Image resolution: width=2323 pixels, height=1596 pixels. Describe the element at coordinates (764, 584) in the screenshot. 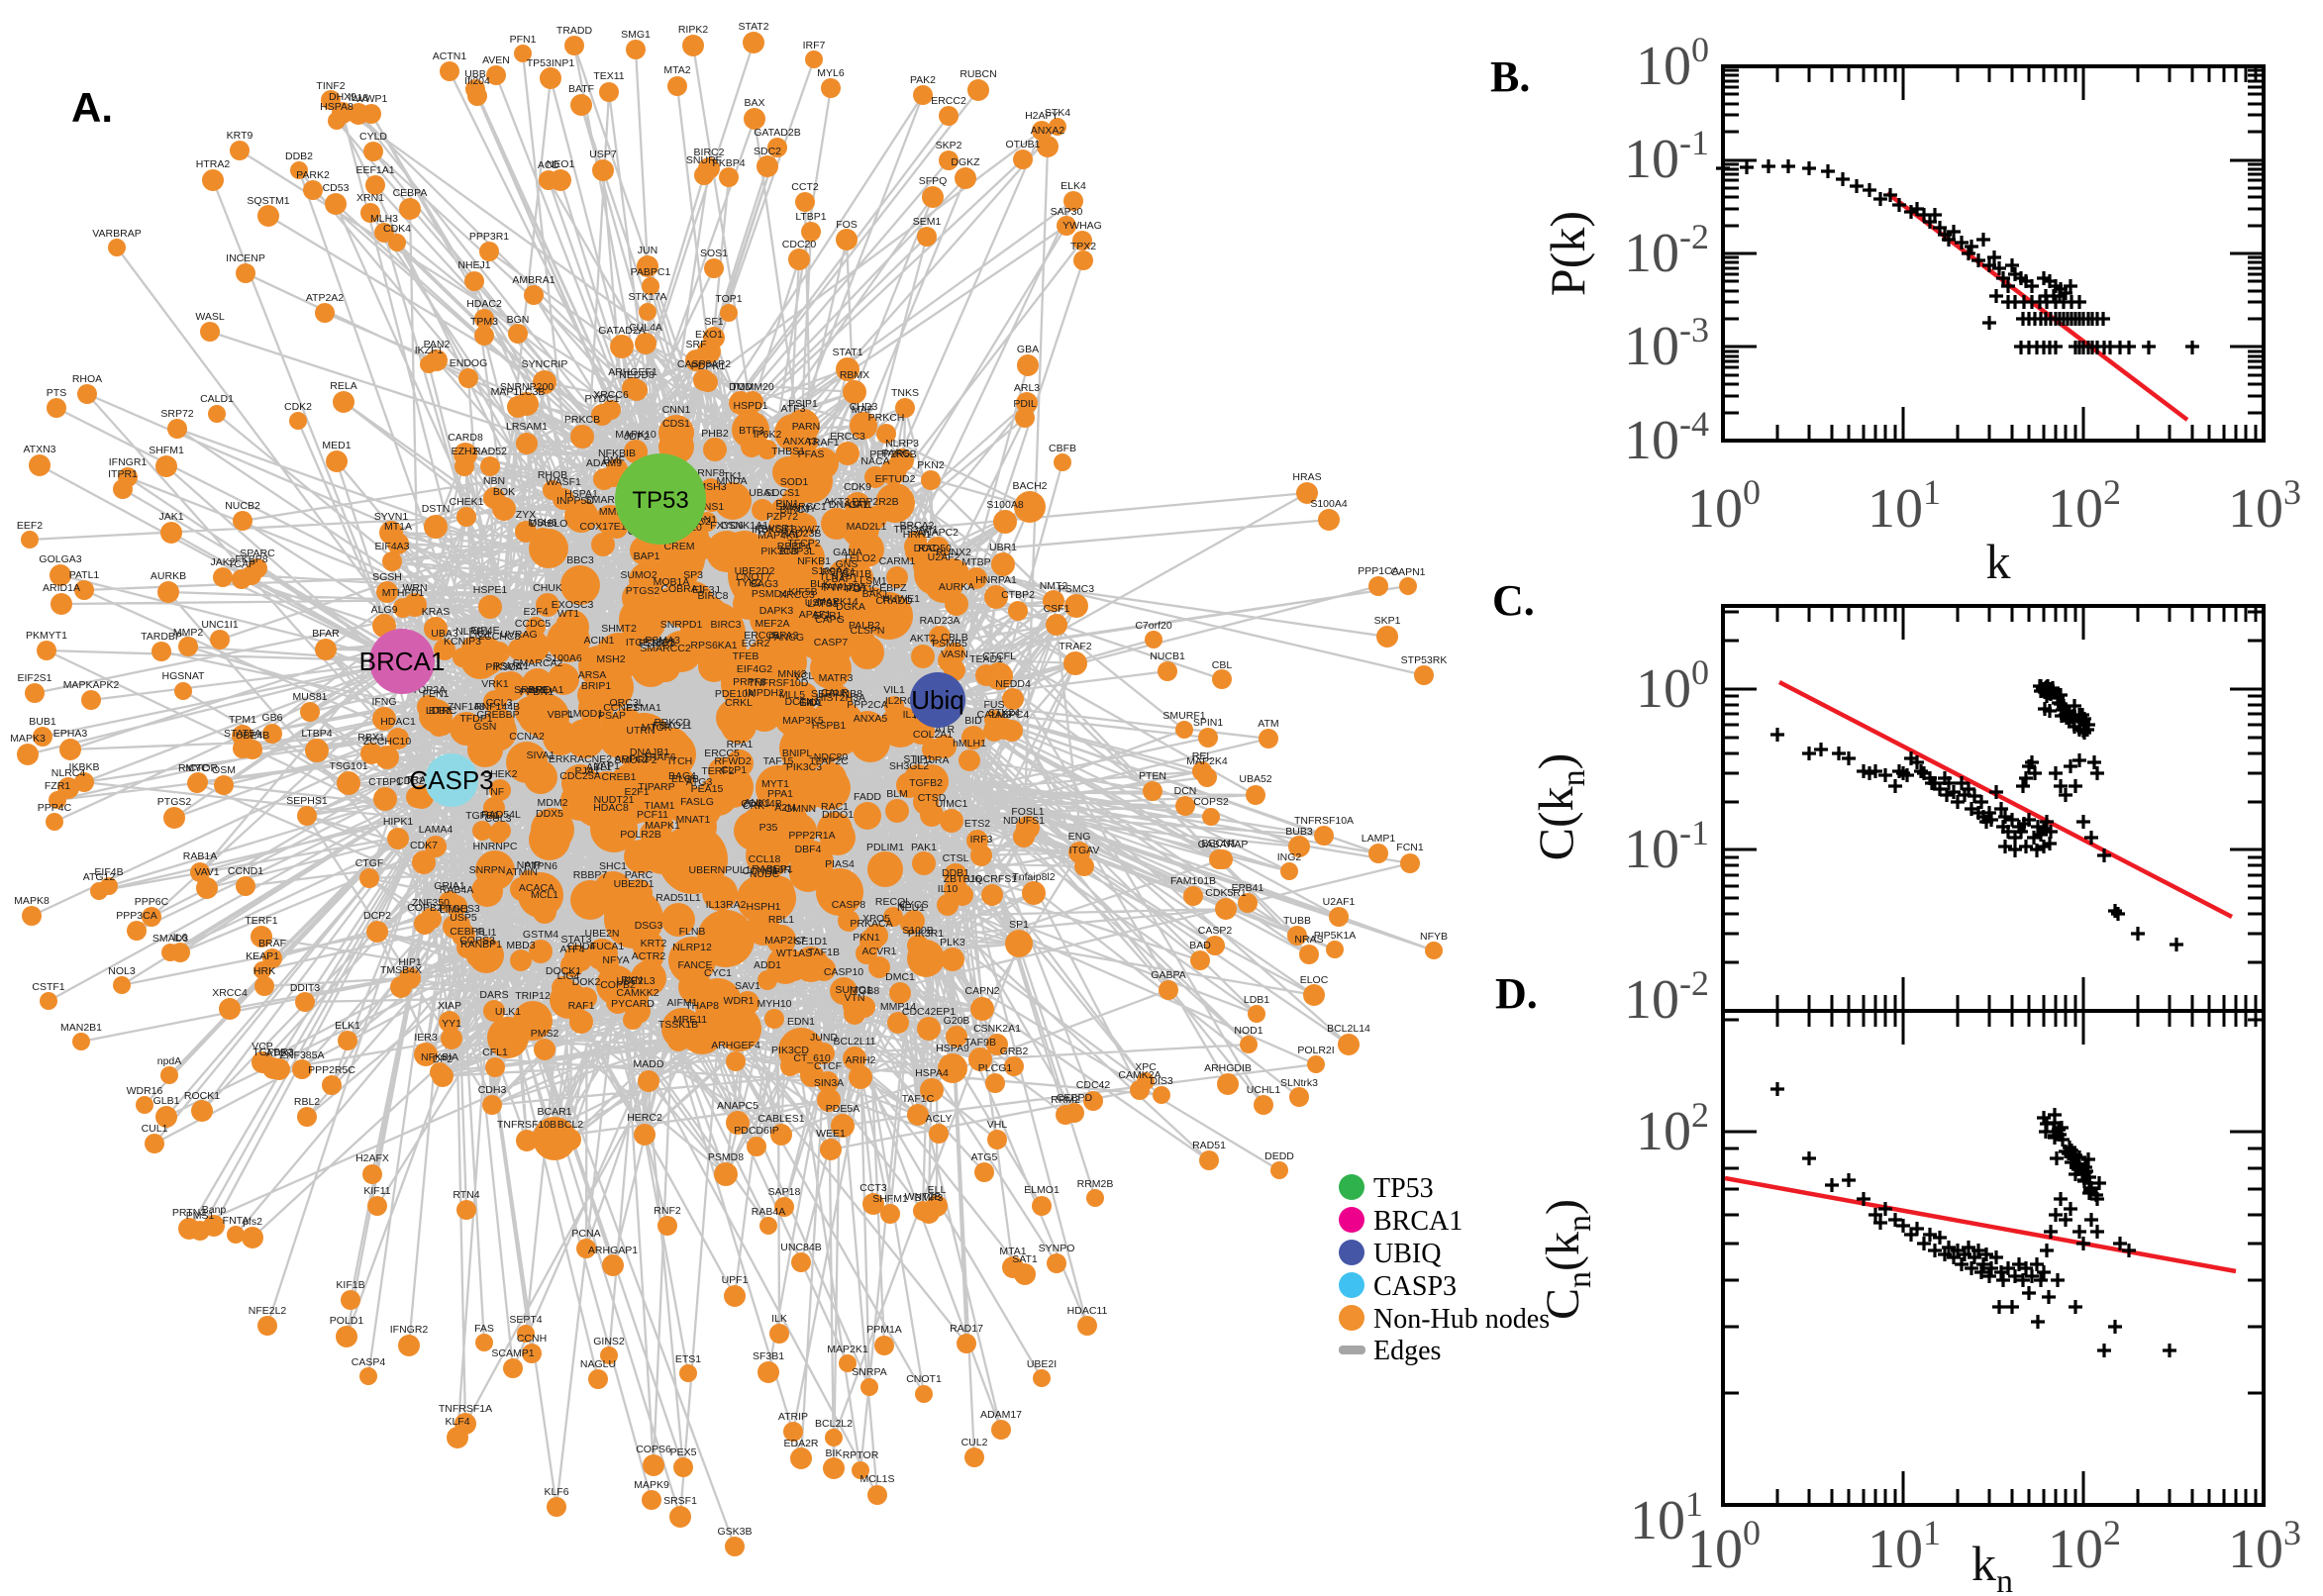

I see `svg-text: BAG3` at that location.